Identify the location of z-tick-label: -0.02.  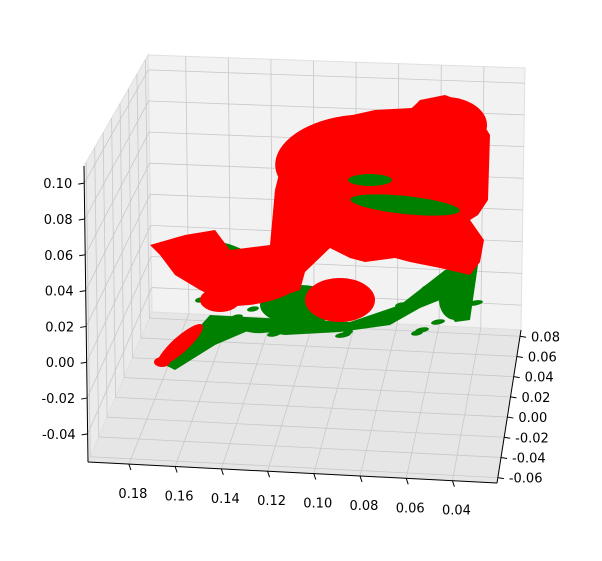
(58, 399).